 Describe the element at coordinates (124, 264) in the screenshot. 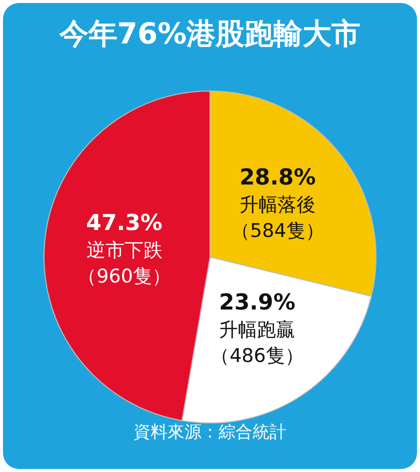

I see `slice-label: 逆市下跌（960隻）` at that location.